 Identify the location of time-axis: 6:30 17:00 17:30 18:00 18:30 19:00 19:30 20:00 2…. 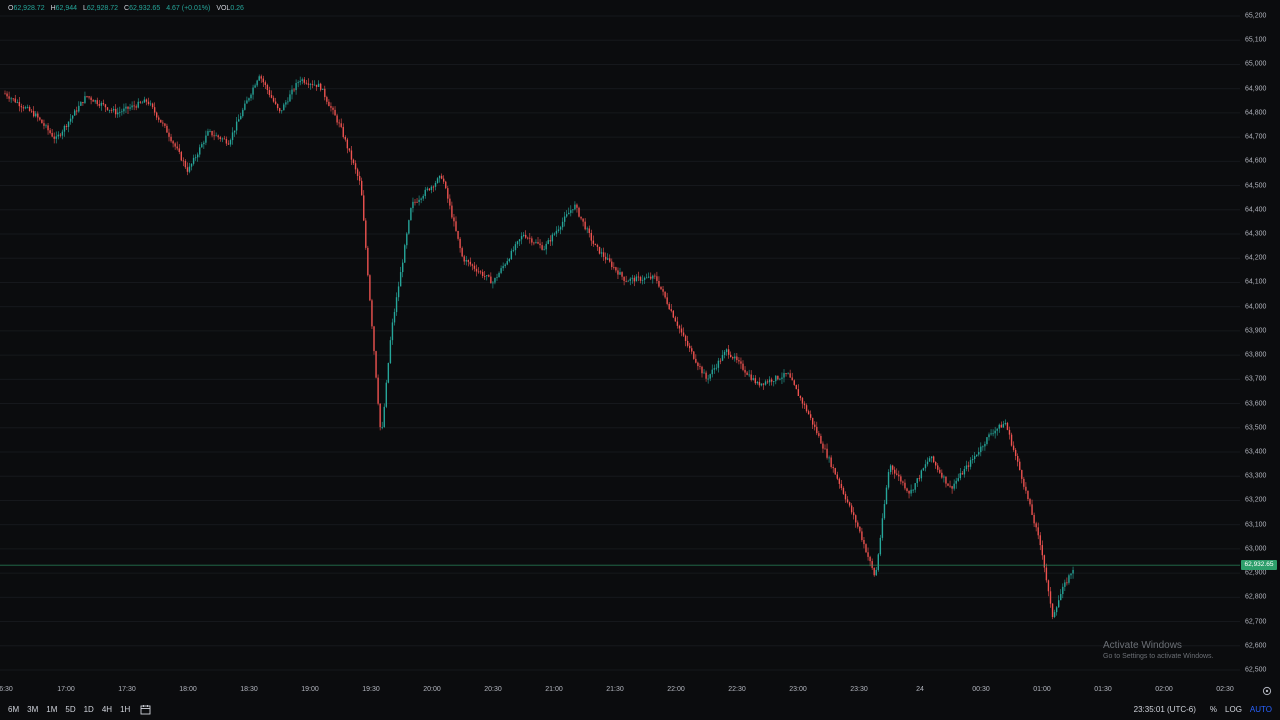
(620, 691).